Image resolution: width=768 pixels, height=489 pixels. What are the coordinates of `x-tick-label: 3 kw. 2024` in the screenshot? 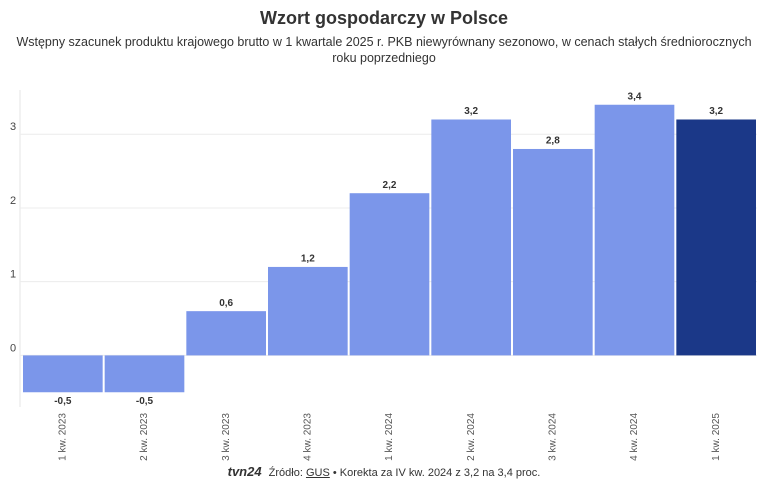 It's located at (552, 437).